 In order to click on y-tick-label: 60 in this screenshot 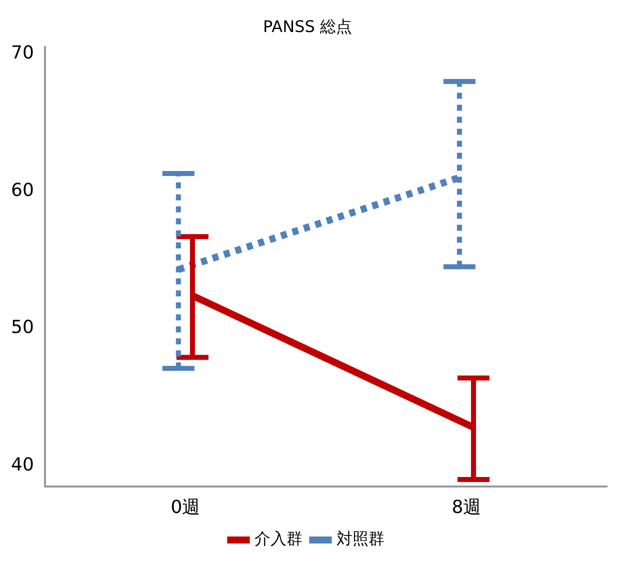, I will do `click(22, 190)`.